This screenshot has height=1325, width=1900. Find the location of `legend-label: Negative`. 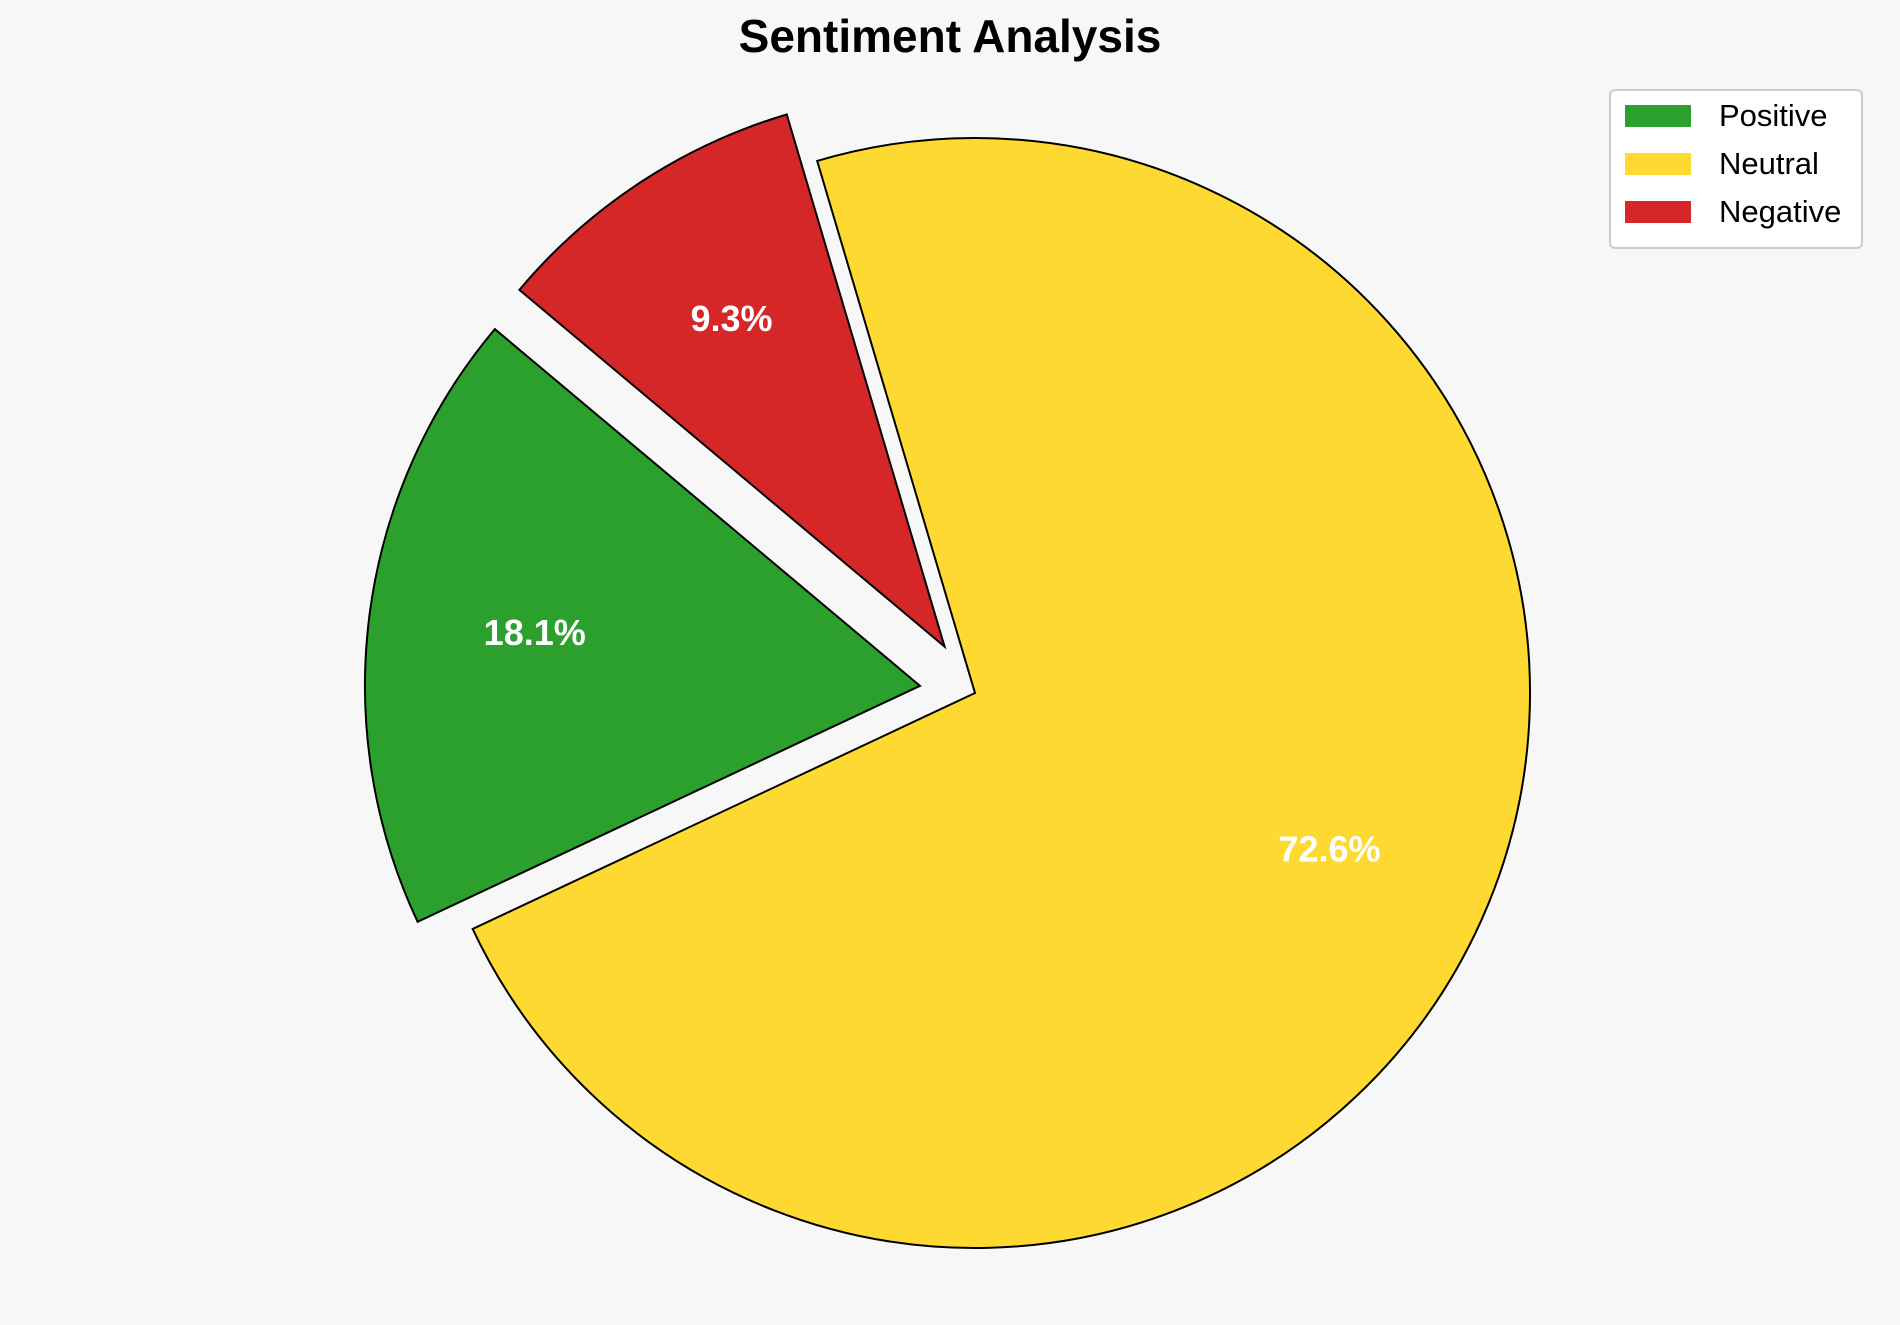

legend-label: Negative is located at coordinates (1780, 211).